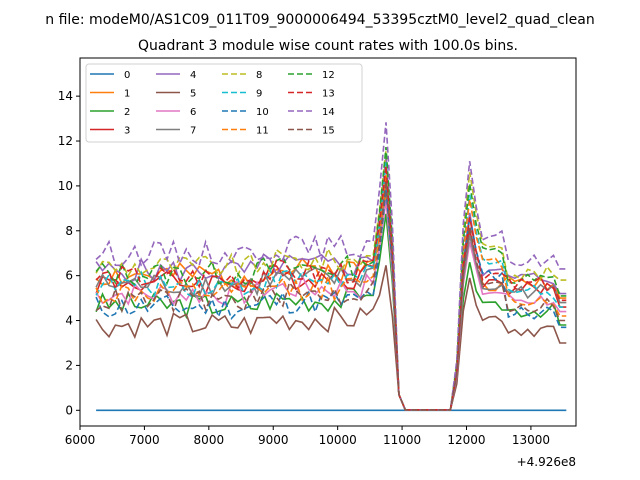  What do you see at coordinates (328, 112) in the screenshot?
I see `legend-label-14: 14` at bounding box center [328, 112].